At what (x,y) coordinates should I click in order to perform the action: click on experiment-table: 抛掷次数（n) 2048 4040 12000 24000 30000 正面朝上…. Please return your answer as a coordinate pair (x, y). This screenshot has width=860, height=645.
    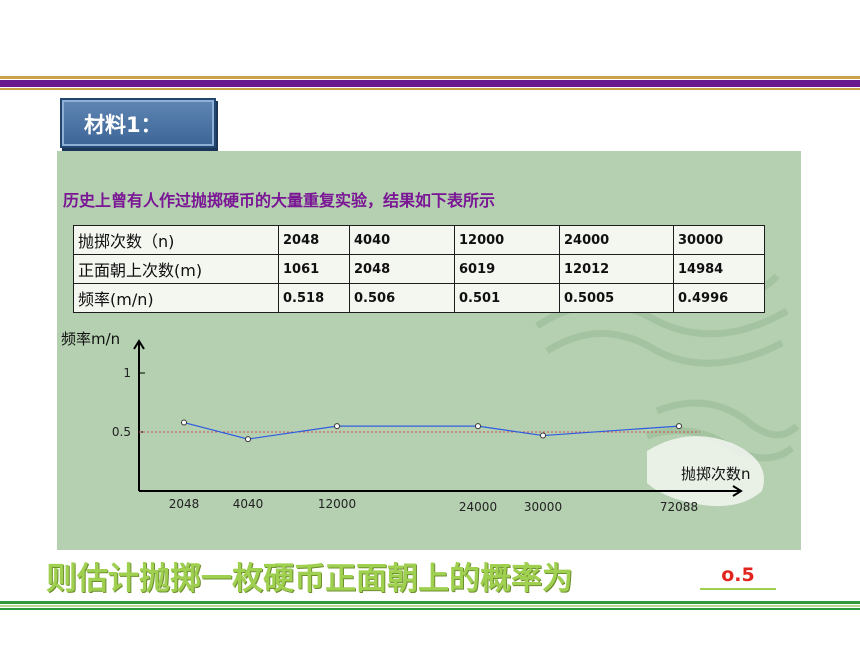
    Looking at the image, I should click on (419, 269).